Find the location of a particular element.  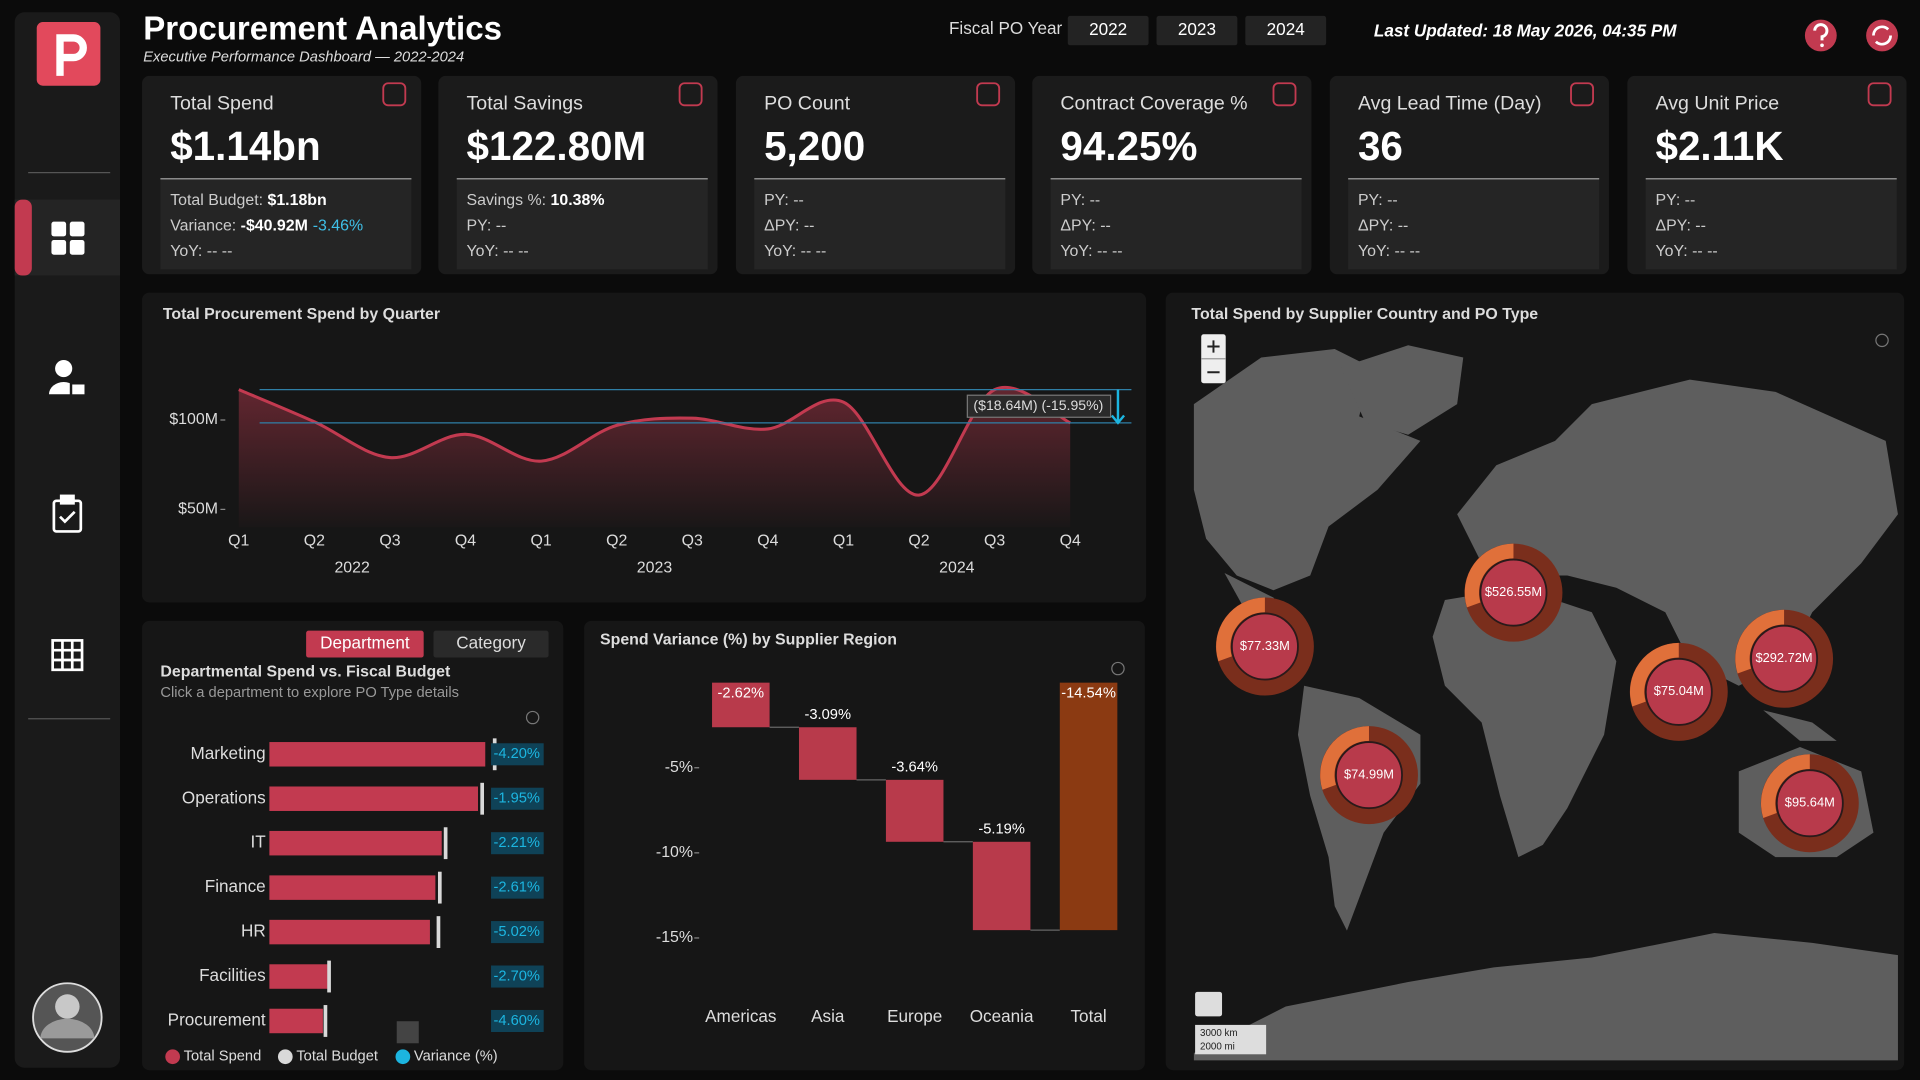

panel-title: Spend Variance (%) by Supplier Region is located at coordinates (748, 640).